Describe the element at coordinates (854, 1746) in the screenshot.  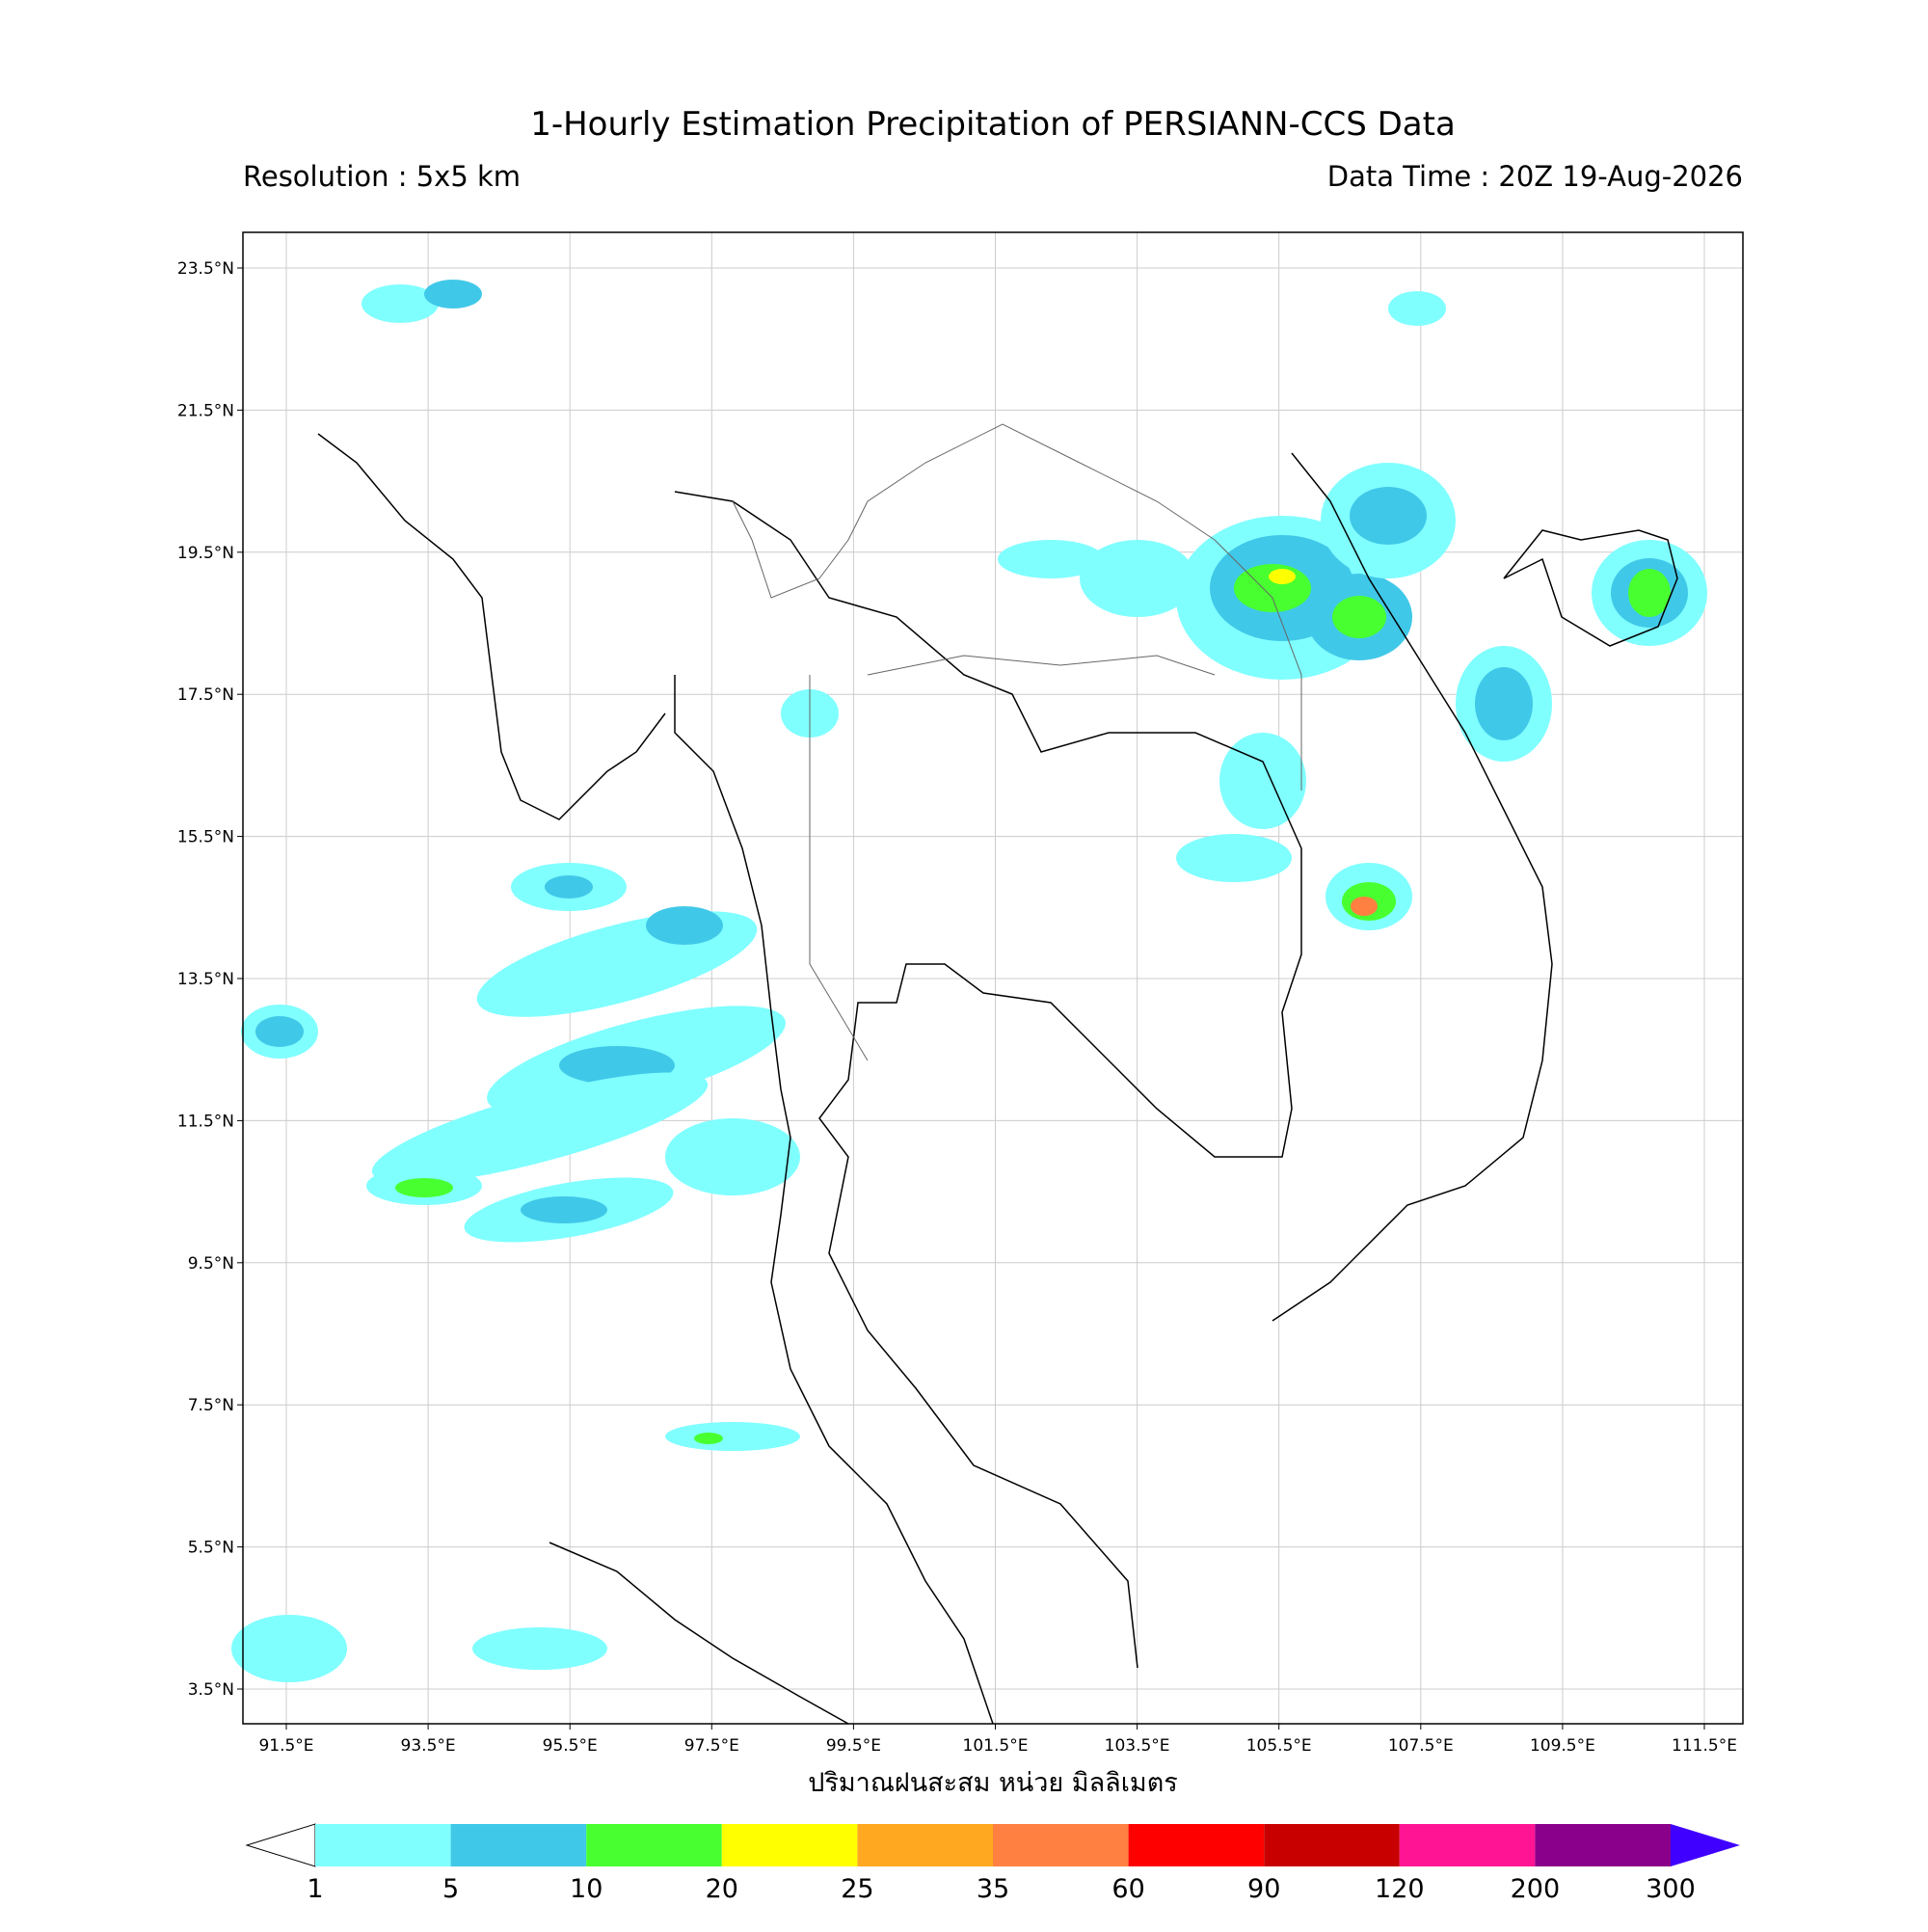
I see `lon-label: 99.5°E` at that location.